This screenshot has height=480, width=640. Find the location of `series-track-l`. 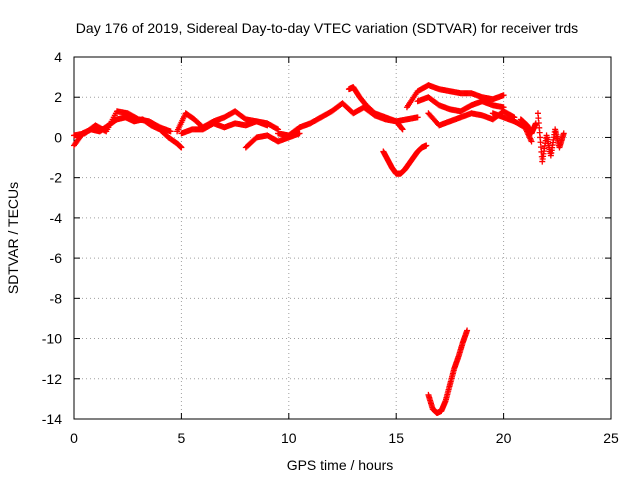

series-track-l is located at coordinates (512, 127).